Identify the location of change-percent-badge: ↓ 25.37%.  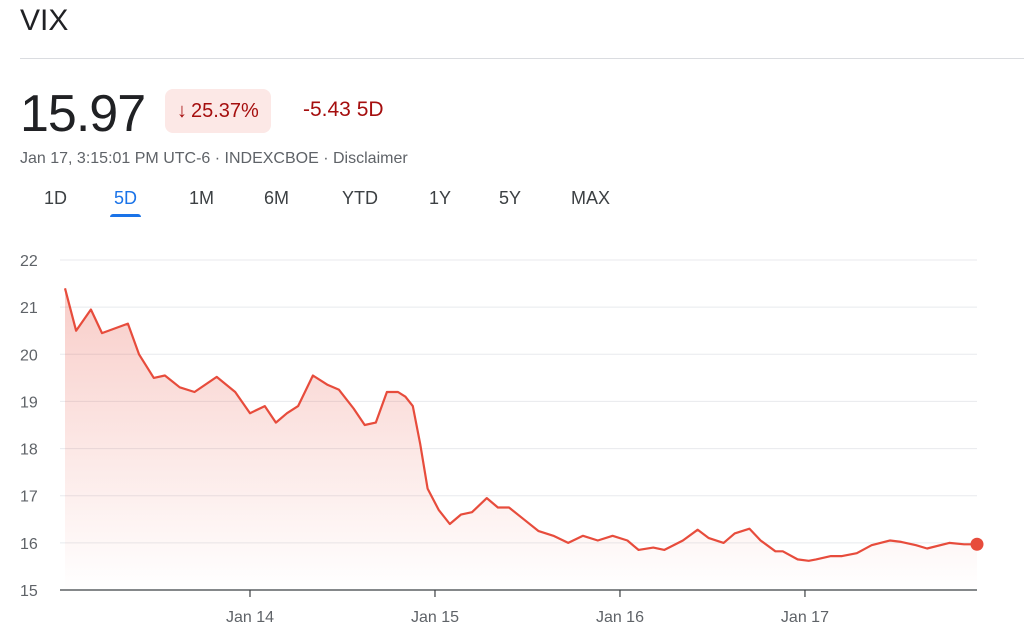
(218, 111).